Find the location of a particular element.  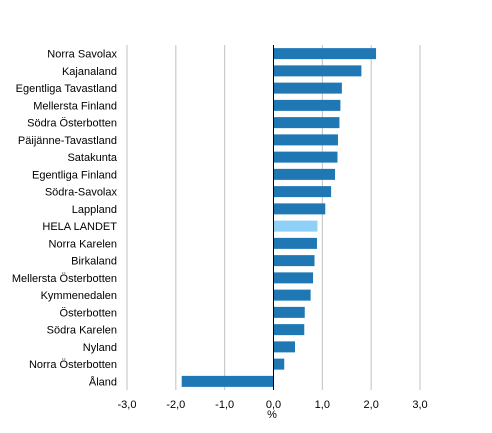

x-tick-label-2: -1,0 is located at coordinates (224, 405).